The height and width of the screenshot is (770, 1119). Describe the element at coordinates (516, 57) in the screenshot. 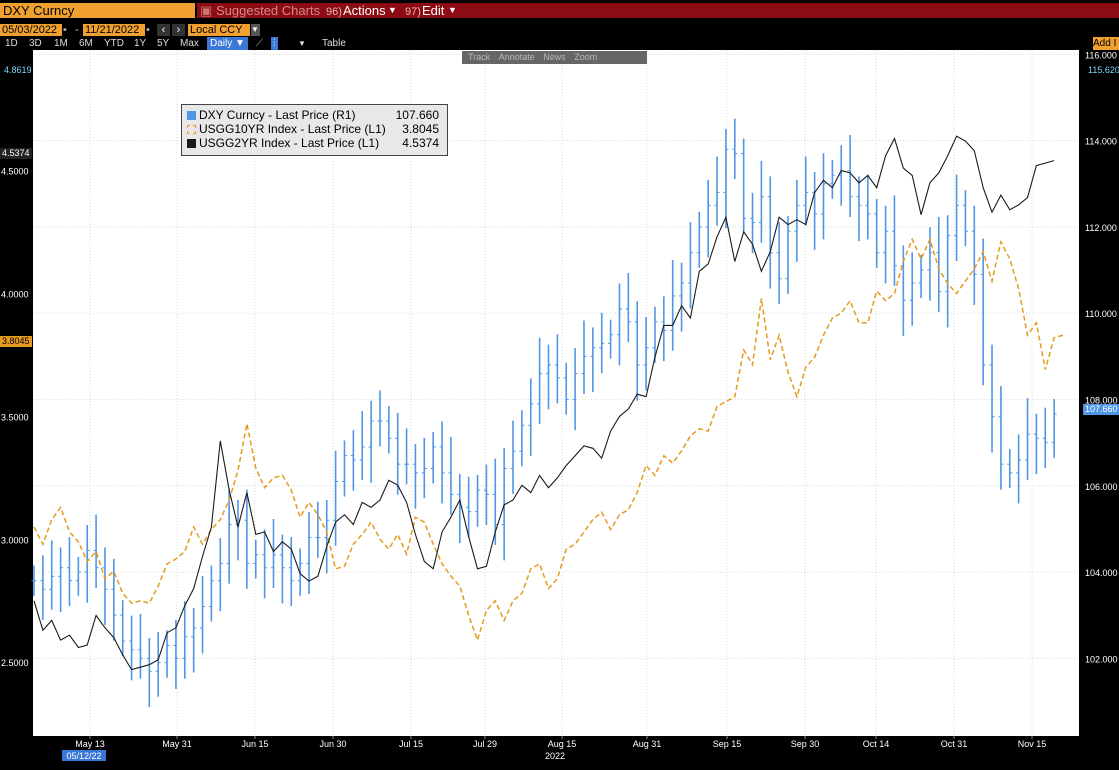

I see `annotate-tool: Annotate` at that location.